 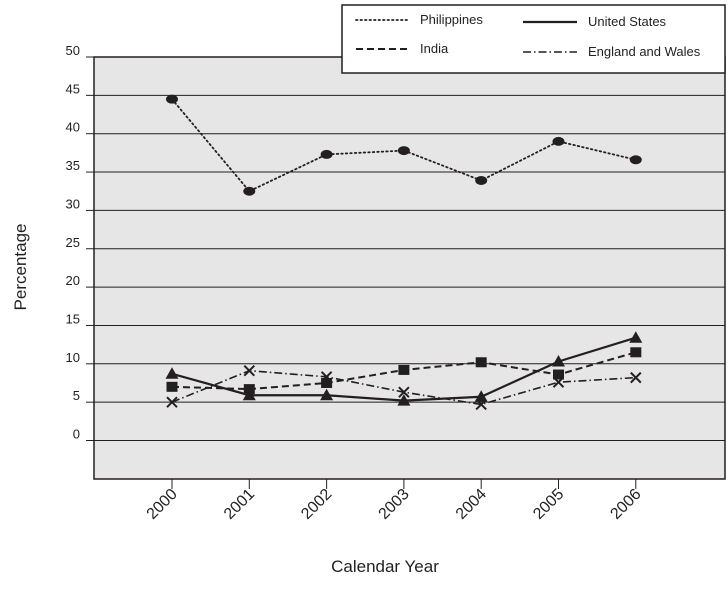 What do you see at coordinates (73, 280) in the screenshot?
I see `y-tick-label: 20` at bounding box center [73, 280].